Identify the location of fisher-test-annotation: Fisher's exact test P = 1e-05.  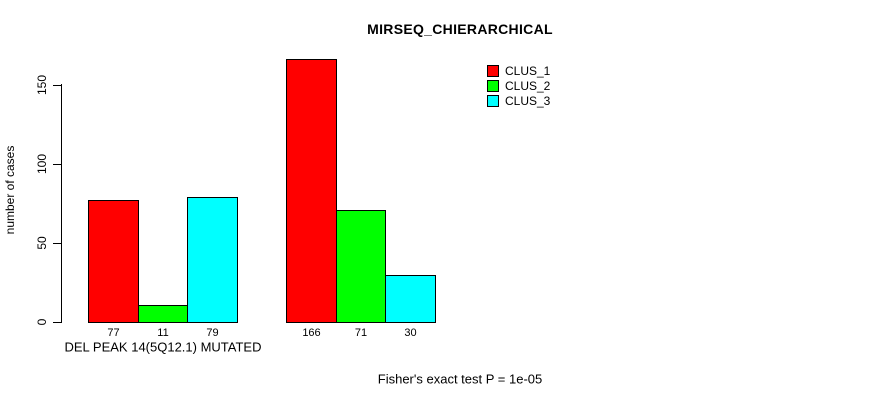
(460, 379).